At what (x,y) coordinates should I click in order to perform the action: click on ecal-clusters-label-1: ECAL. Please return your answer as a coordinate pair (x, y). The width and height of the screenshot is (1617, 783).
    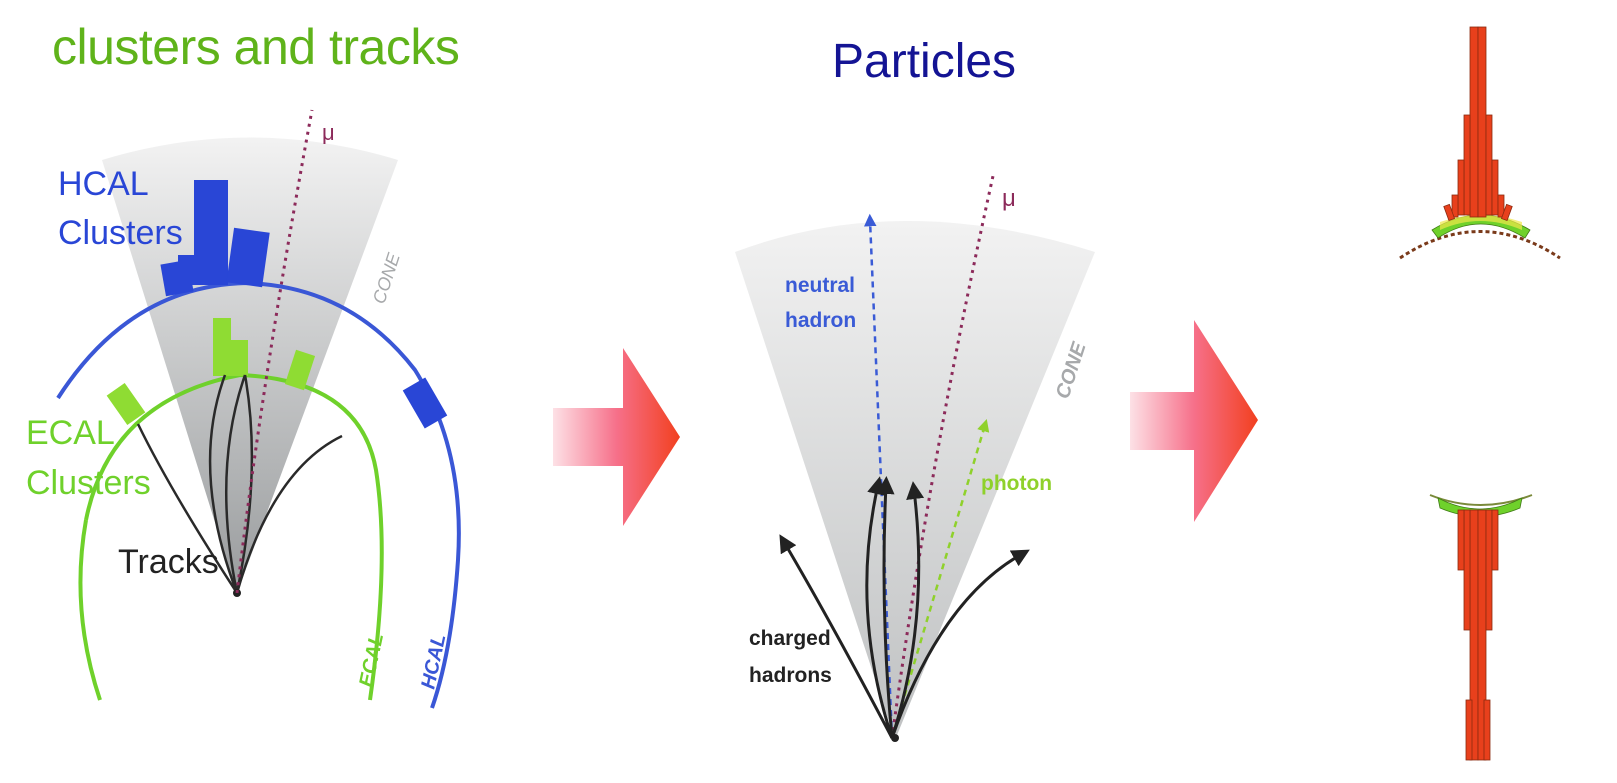
    Looking at the image, I should click on (70, 433).